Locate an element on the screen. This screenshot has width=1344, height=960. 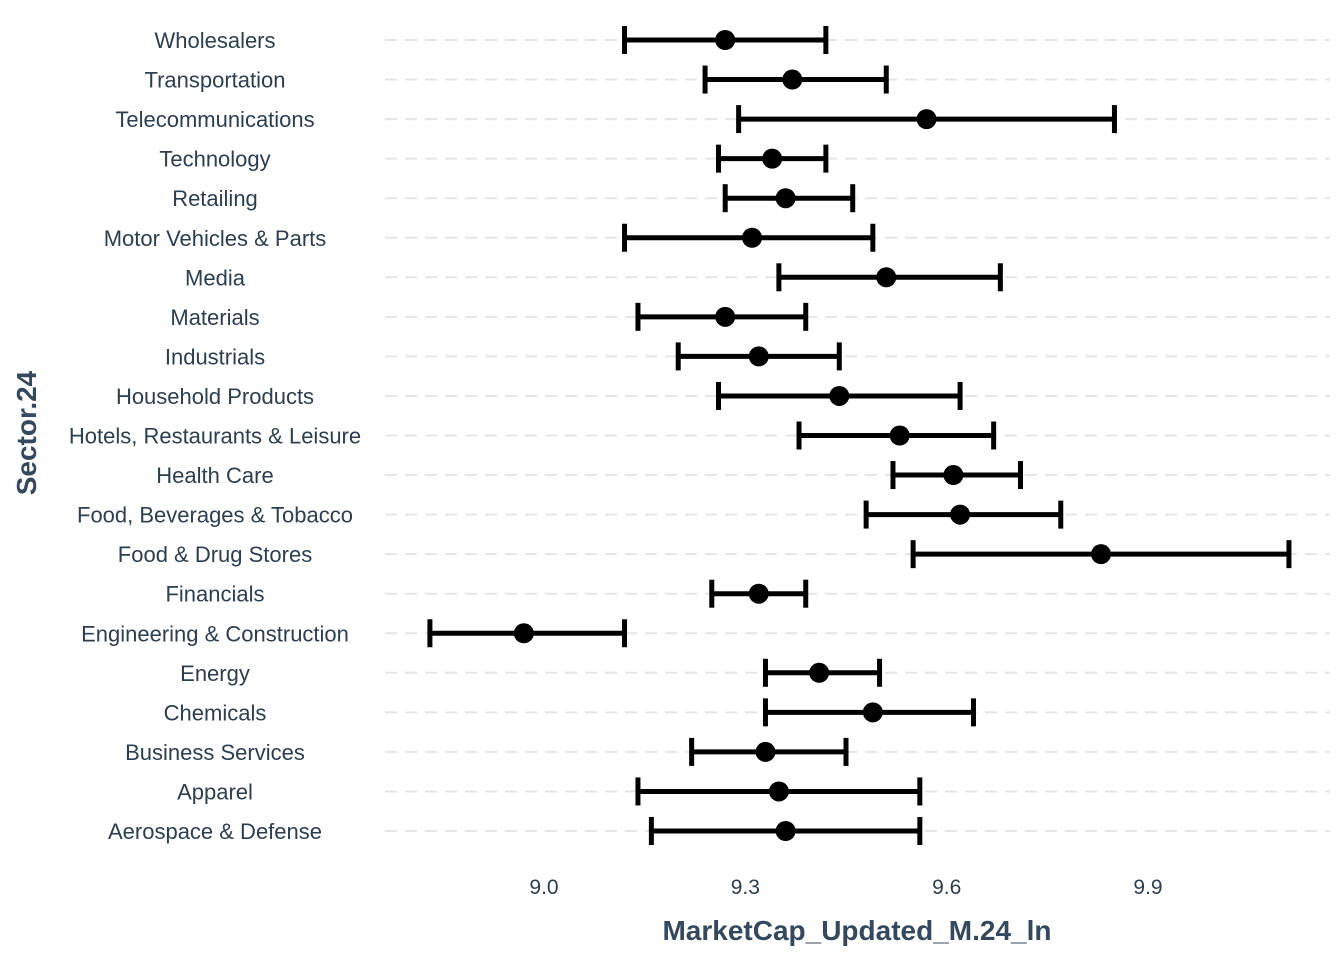
y-tick-label: Technology is located at coordinates (214, 159).